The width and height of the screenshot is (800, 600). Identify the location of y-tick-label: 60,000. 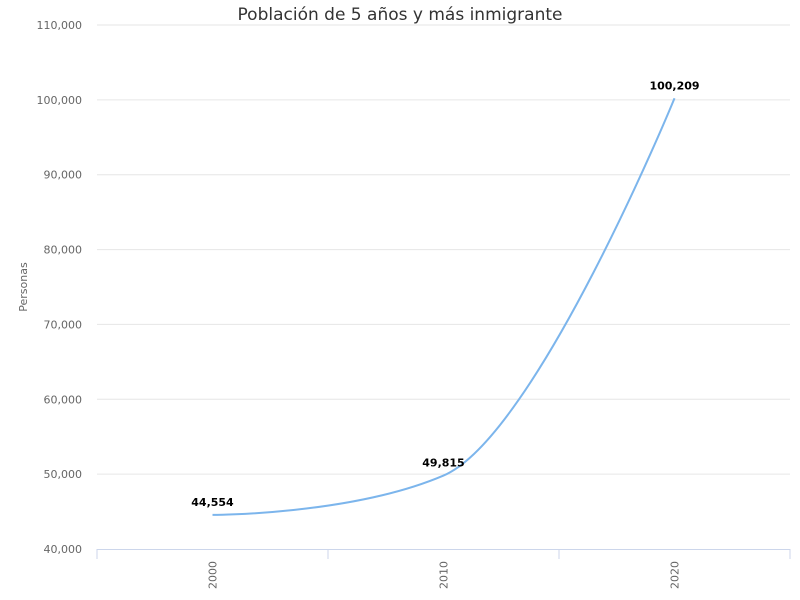
(63, 399).